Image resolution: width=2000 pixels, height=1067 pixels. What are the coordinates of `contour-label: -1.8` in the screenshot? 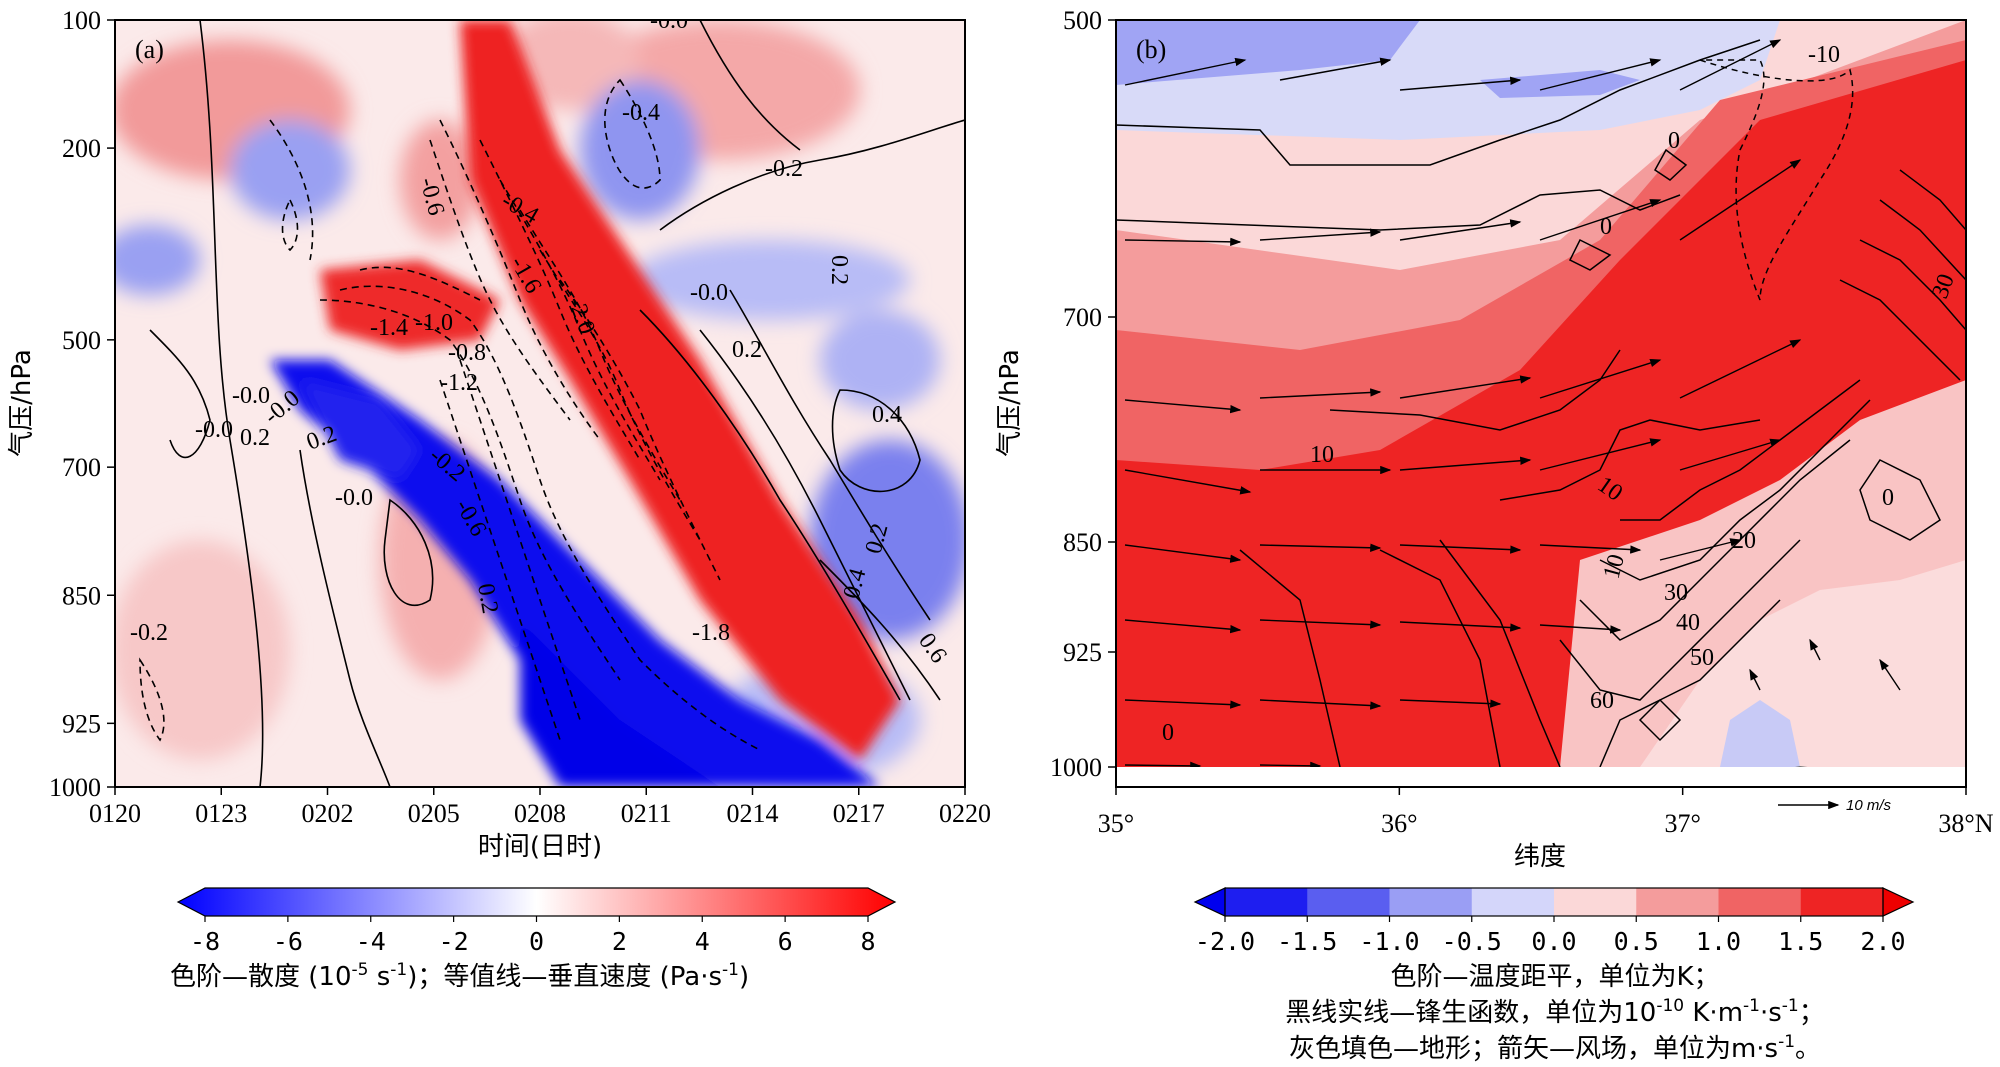 It's located at (711, 633).